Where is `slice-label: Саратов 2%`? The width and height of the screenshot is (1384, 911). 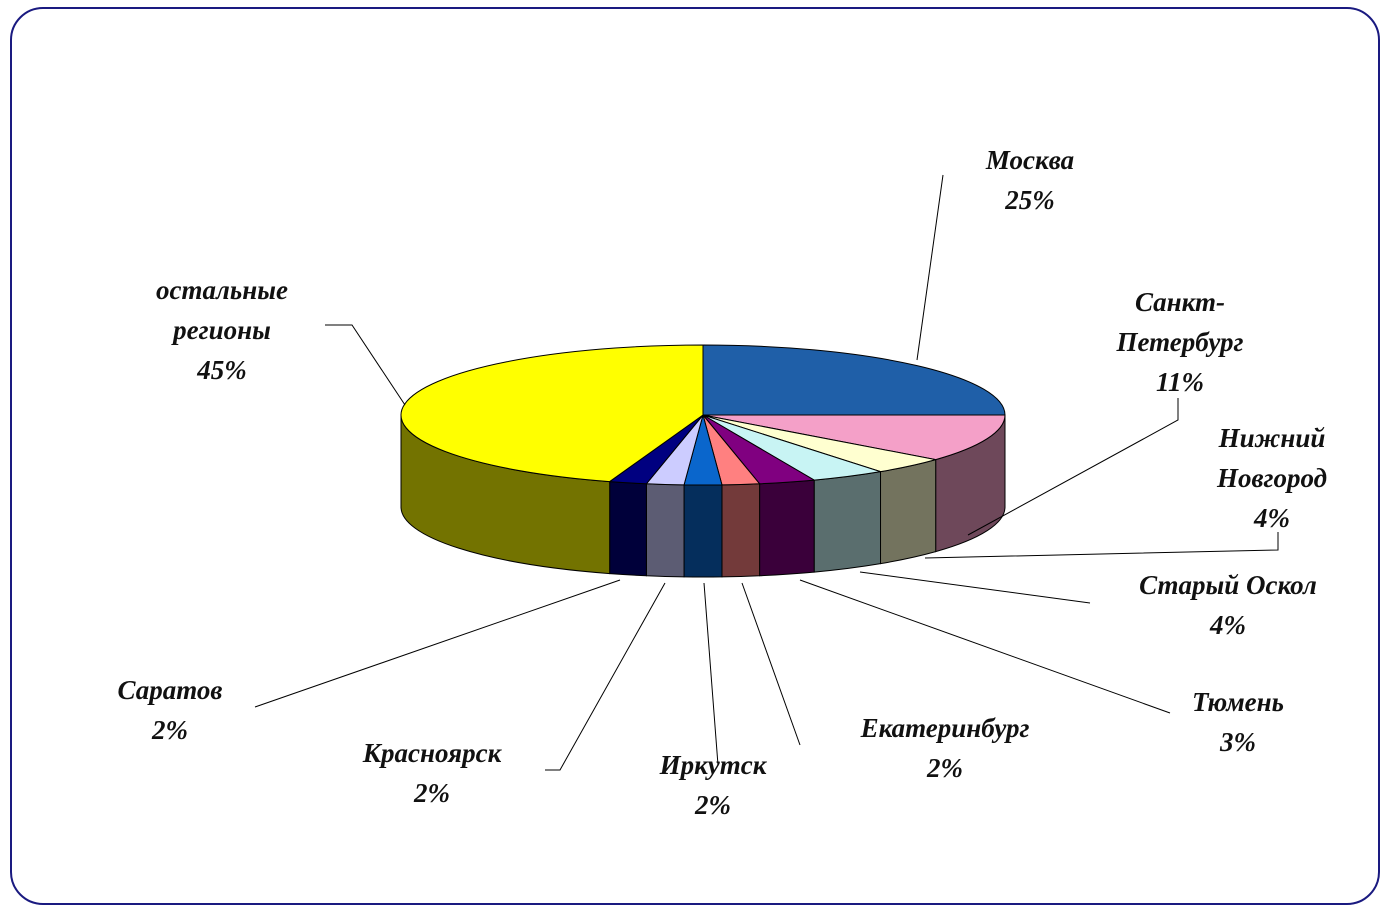
slice-label: Саратов 2% is located at coordinates (170, 710).